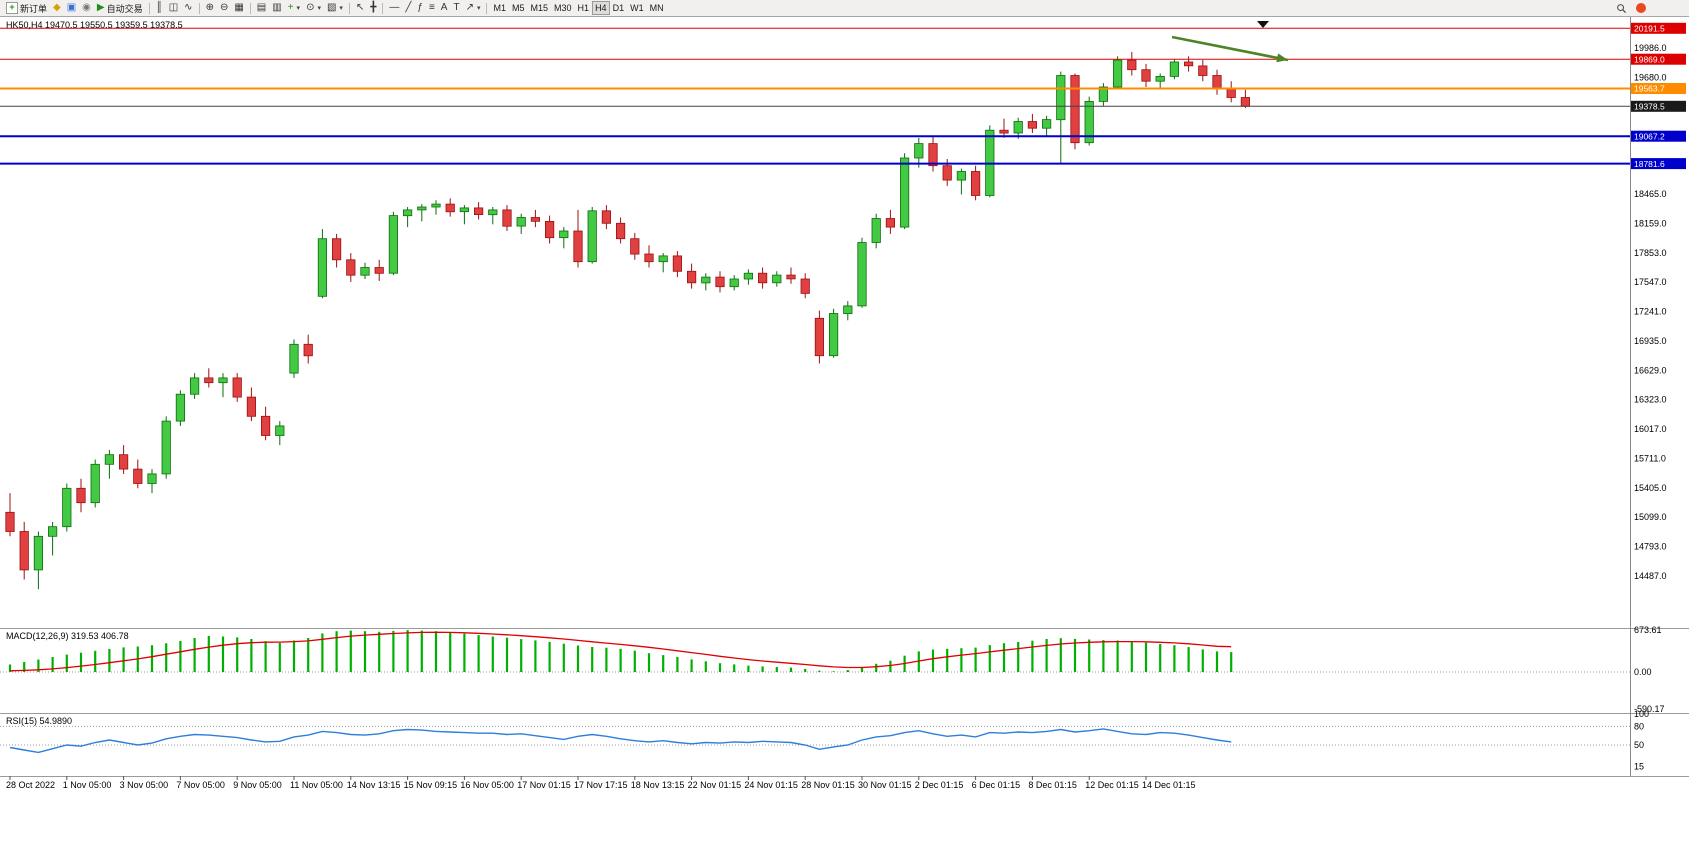 The height and width of the screenshot is (856, 1689). What do you see at coordinates (885, 785) in the screenshot?
I see `time-axis-label: 30 Nov 01:15` at bounding box center [885, 785].